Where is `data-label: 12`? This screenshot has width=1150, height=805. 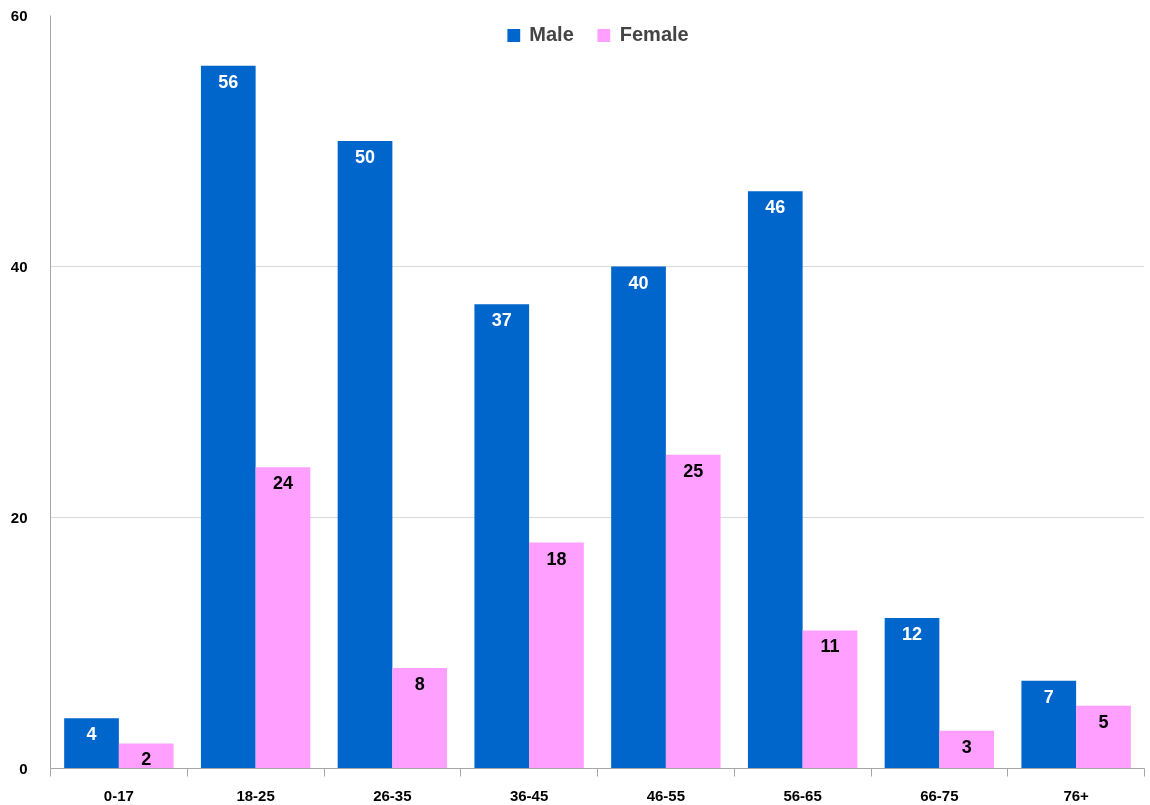
data-label: 12 is located at coordinates (912, 633).